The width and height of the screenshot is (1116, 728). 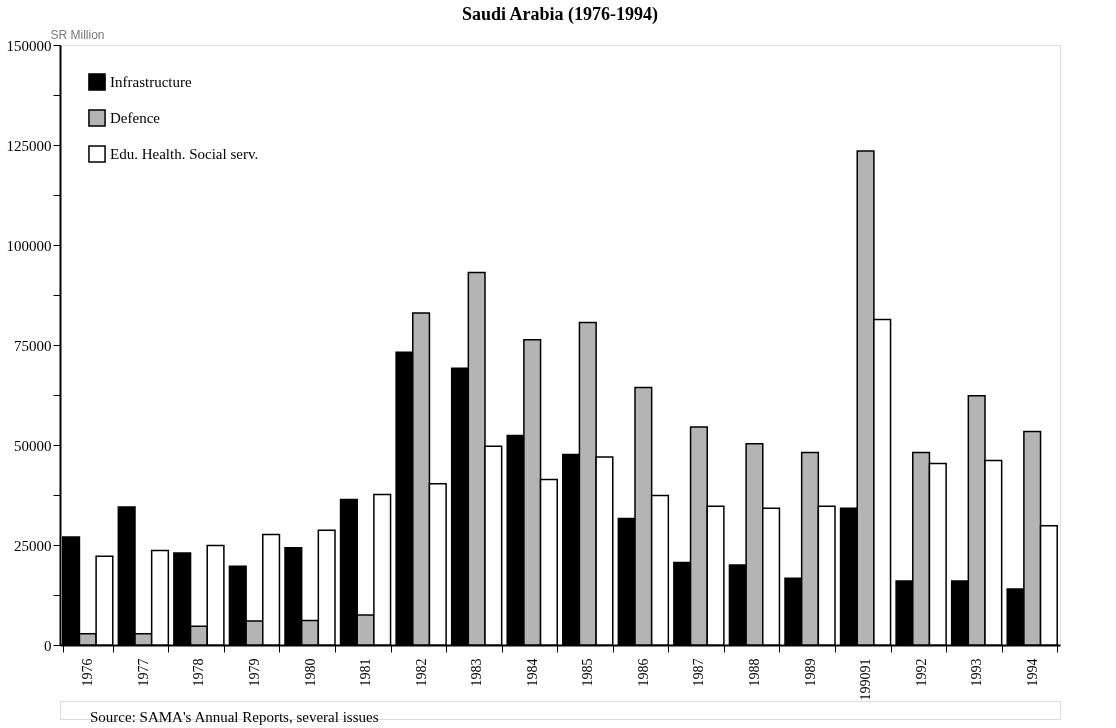 What do you see at coordinates (33, 545) in the screenshot?
I see `y-tick-label: 25000` at bounding box center [33, 545].